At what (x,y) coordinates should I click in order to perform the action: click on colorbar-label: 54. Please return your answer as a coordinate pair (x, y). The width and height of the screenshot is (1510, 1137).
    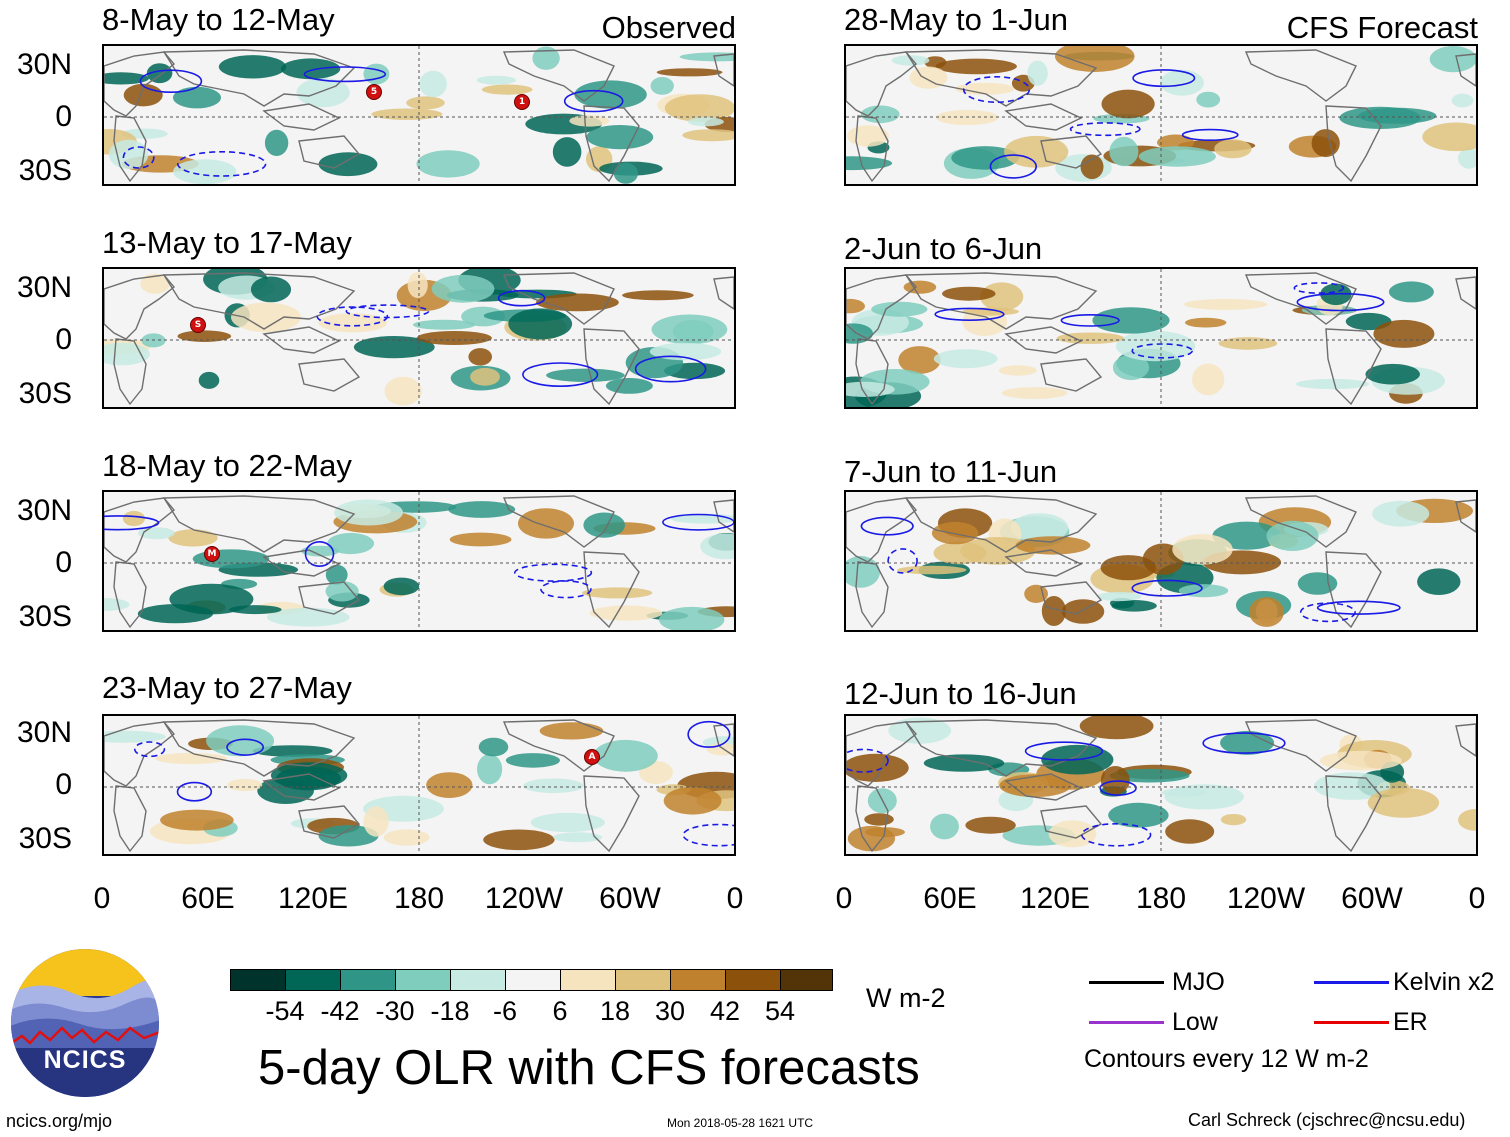
    Looking at the image, I should click on (780, 1011).